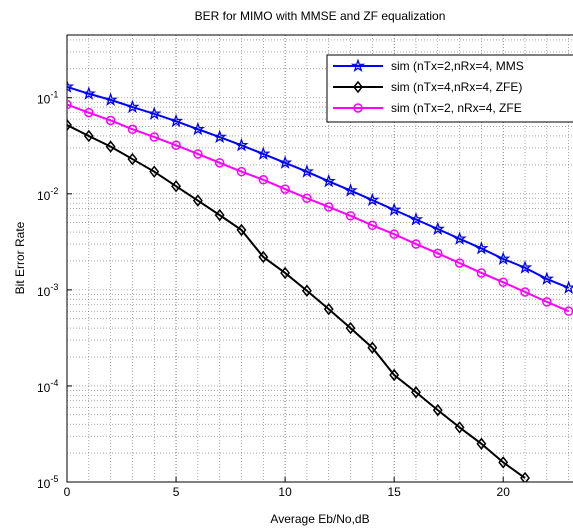  I want to click on x-tick-label: 20, so click(504, 492).